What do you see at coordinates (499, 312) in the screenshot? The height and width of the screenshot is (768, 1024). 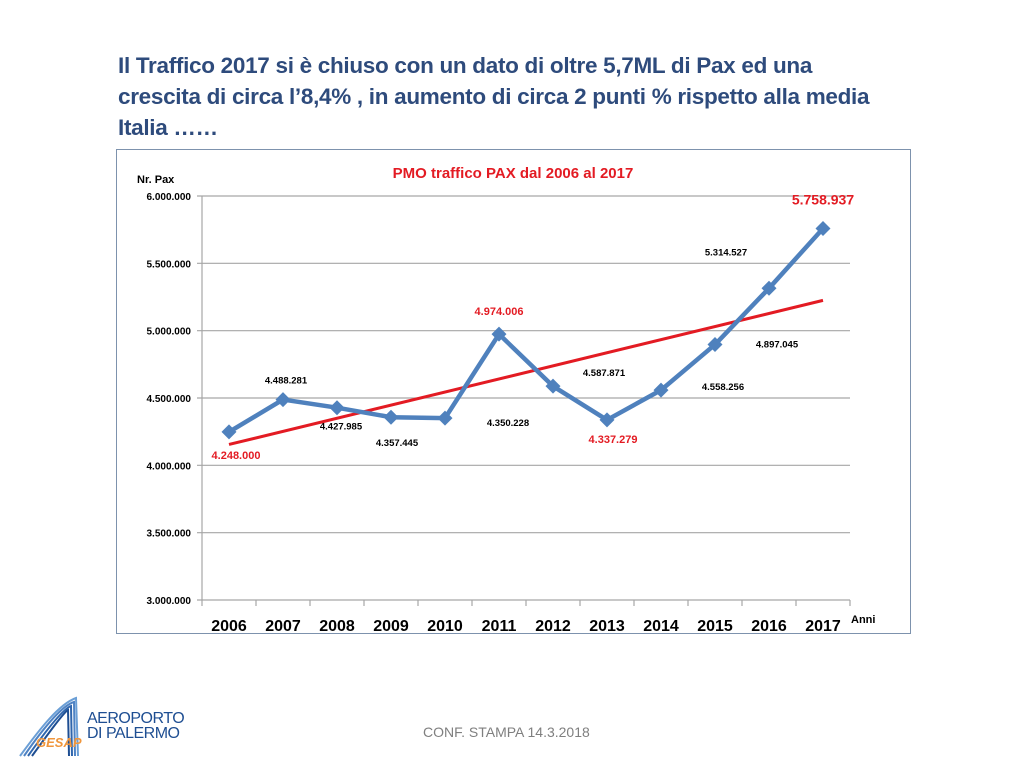 I see `data-label: 4.974.006` at bounding box center [499, 312].